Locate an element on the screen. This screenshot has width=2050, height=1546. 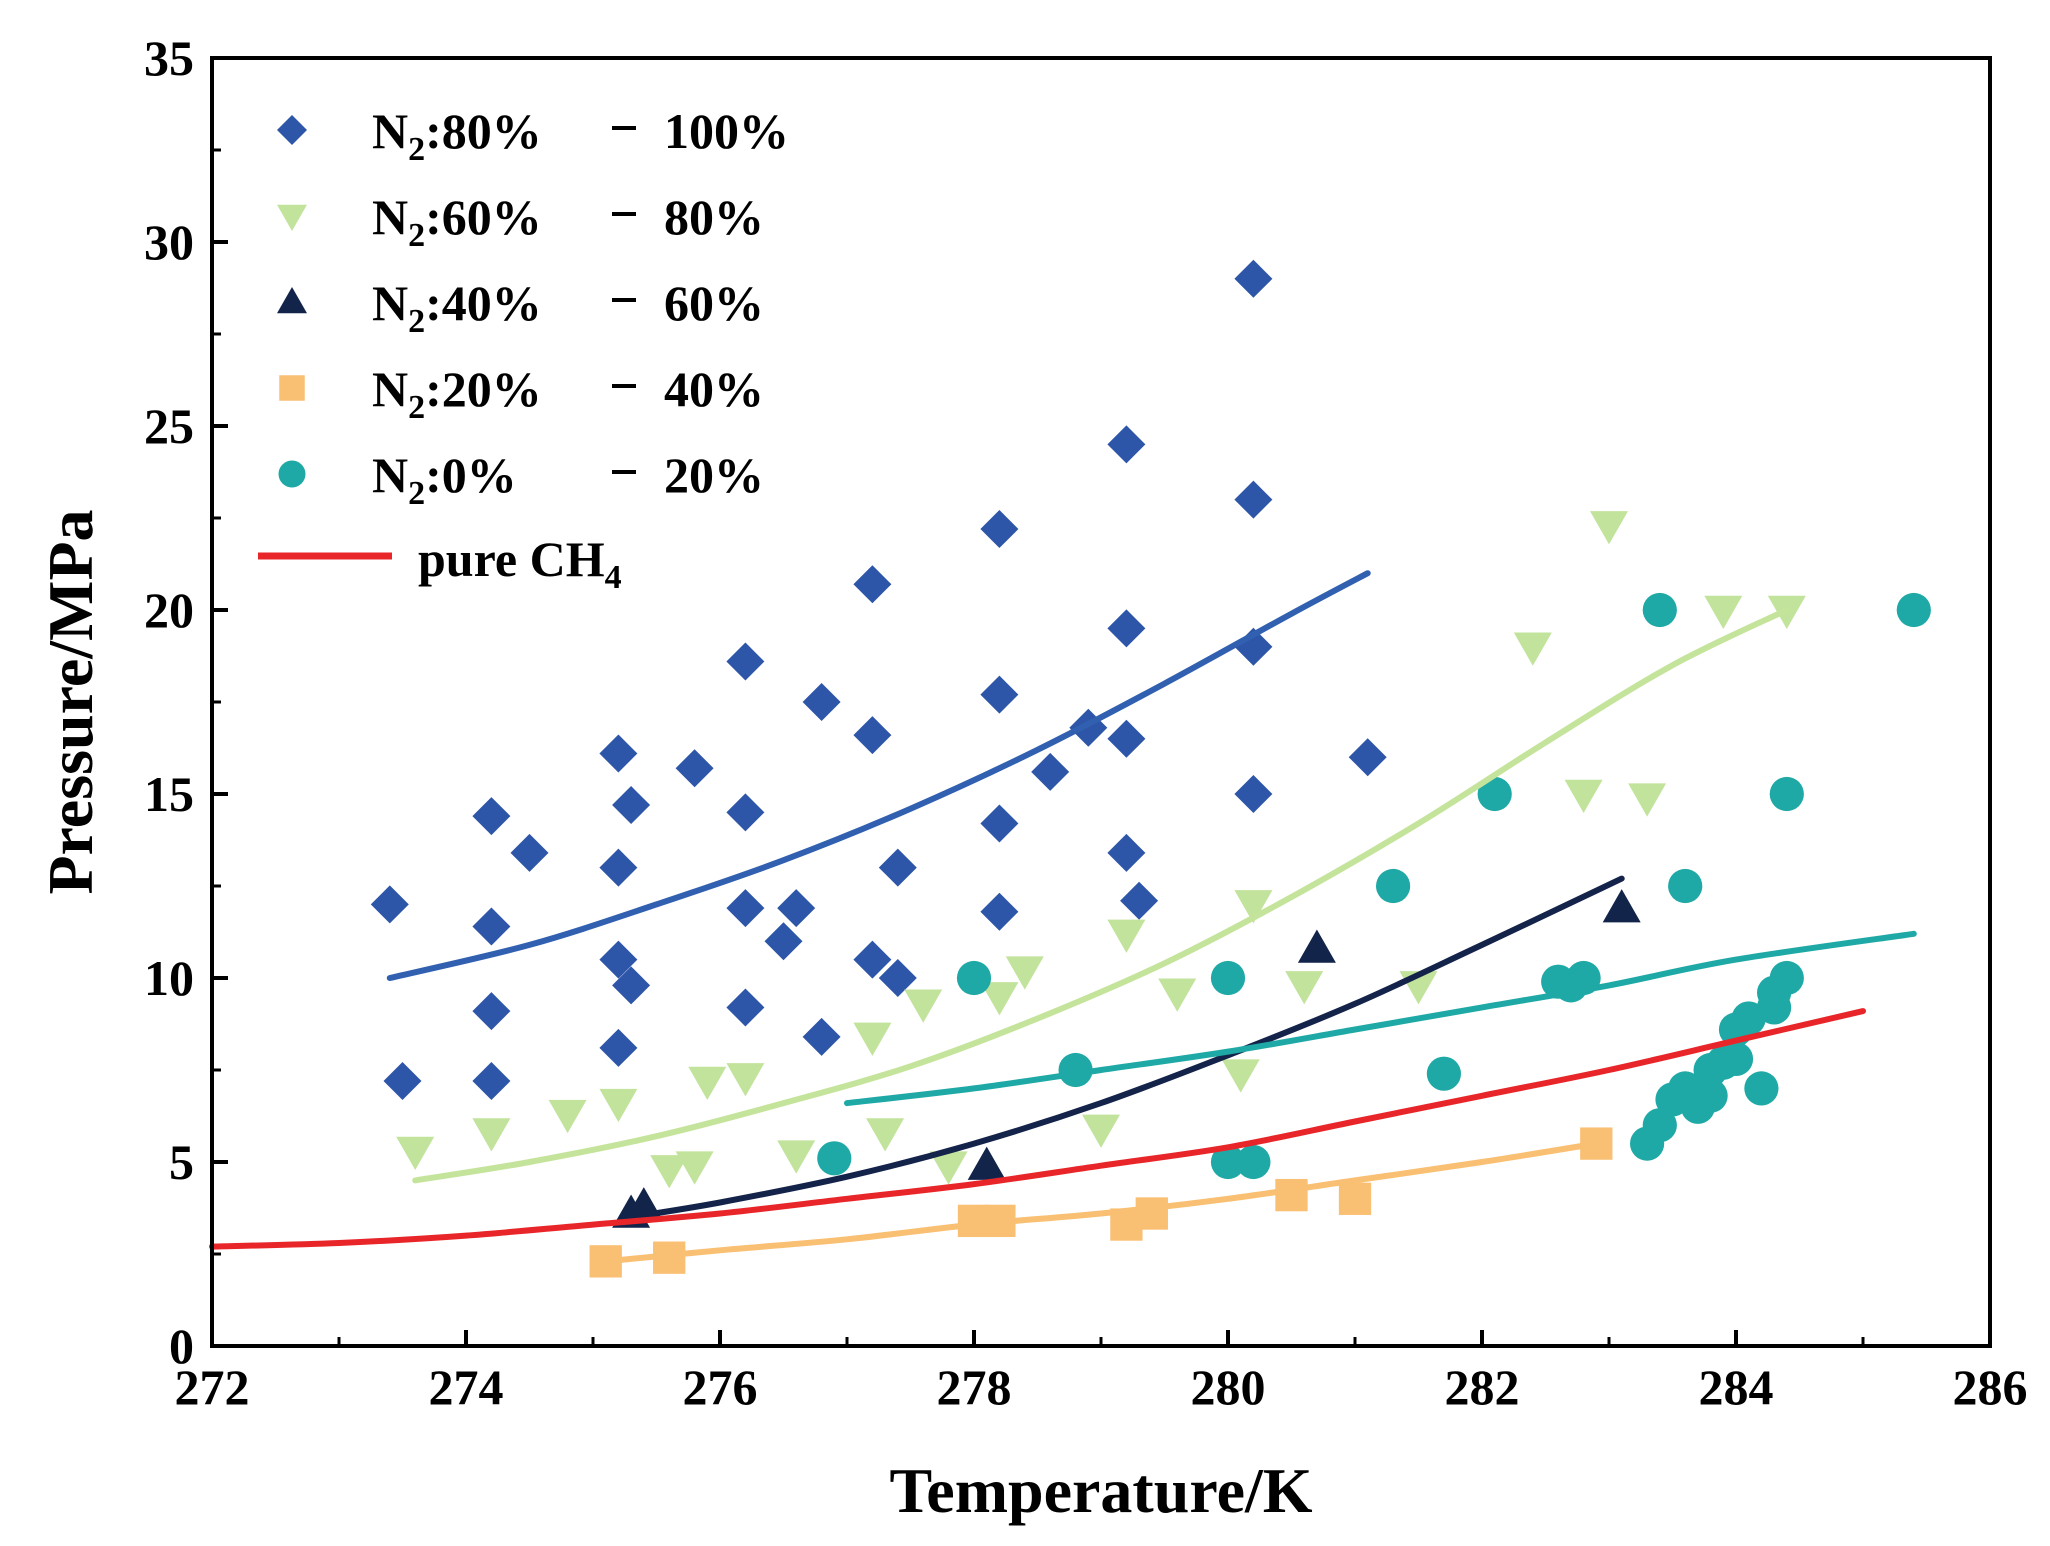
x-axis-title: Temperature/K is located at coordinates (1100, 1490).